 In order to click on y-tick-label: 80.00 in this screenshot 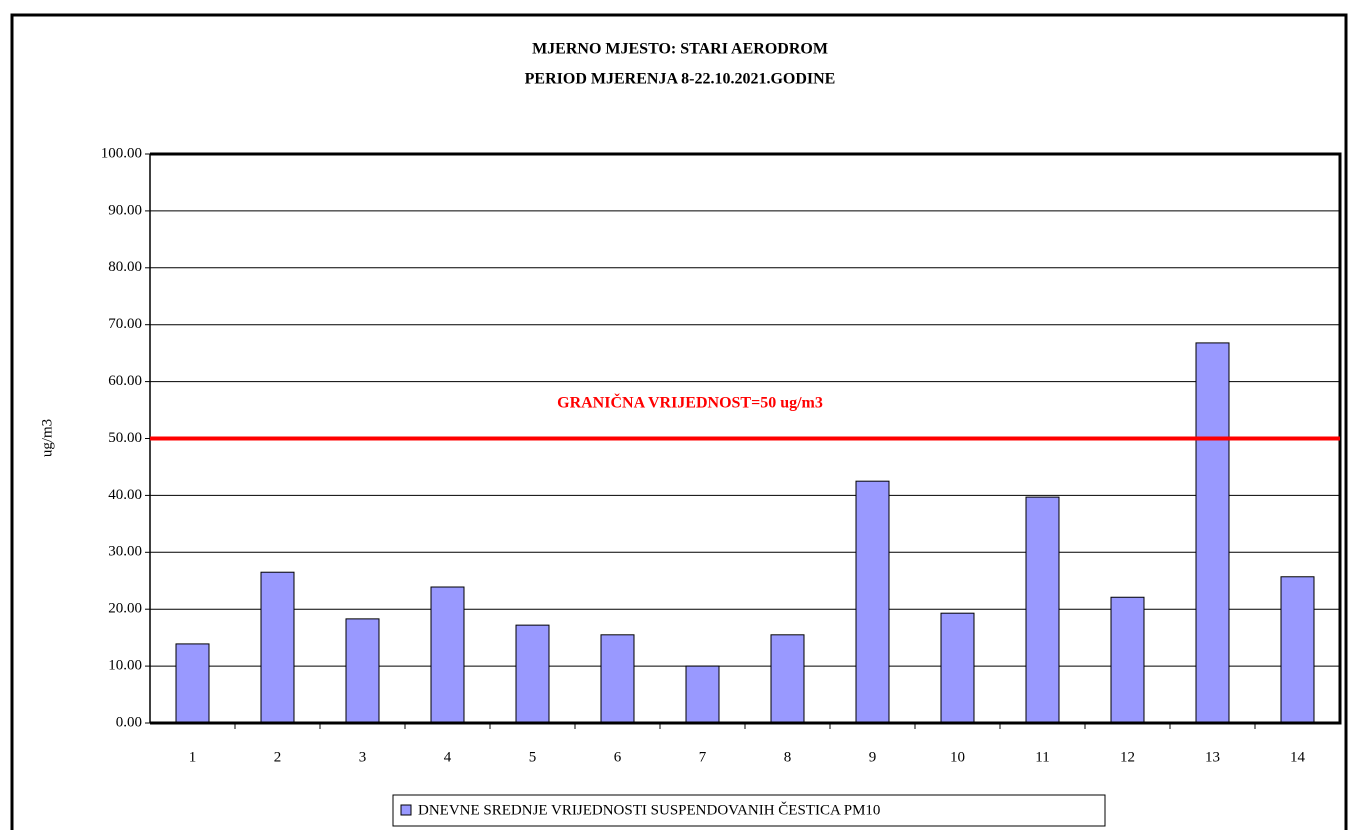, I will do `click(125, 267)`.